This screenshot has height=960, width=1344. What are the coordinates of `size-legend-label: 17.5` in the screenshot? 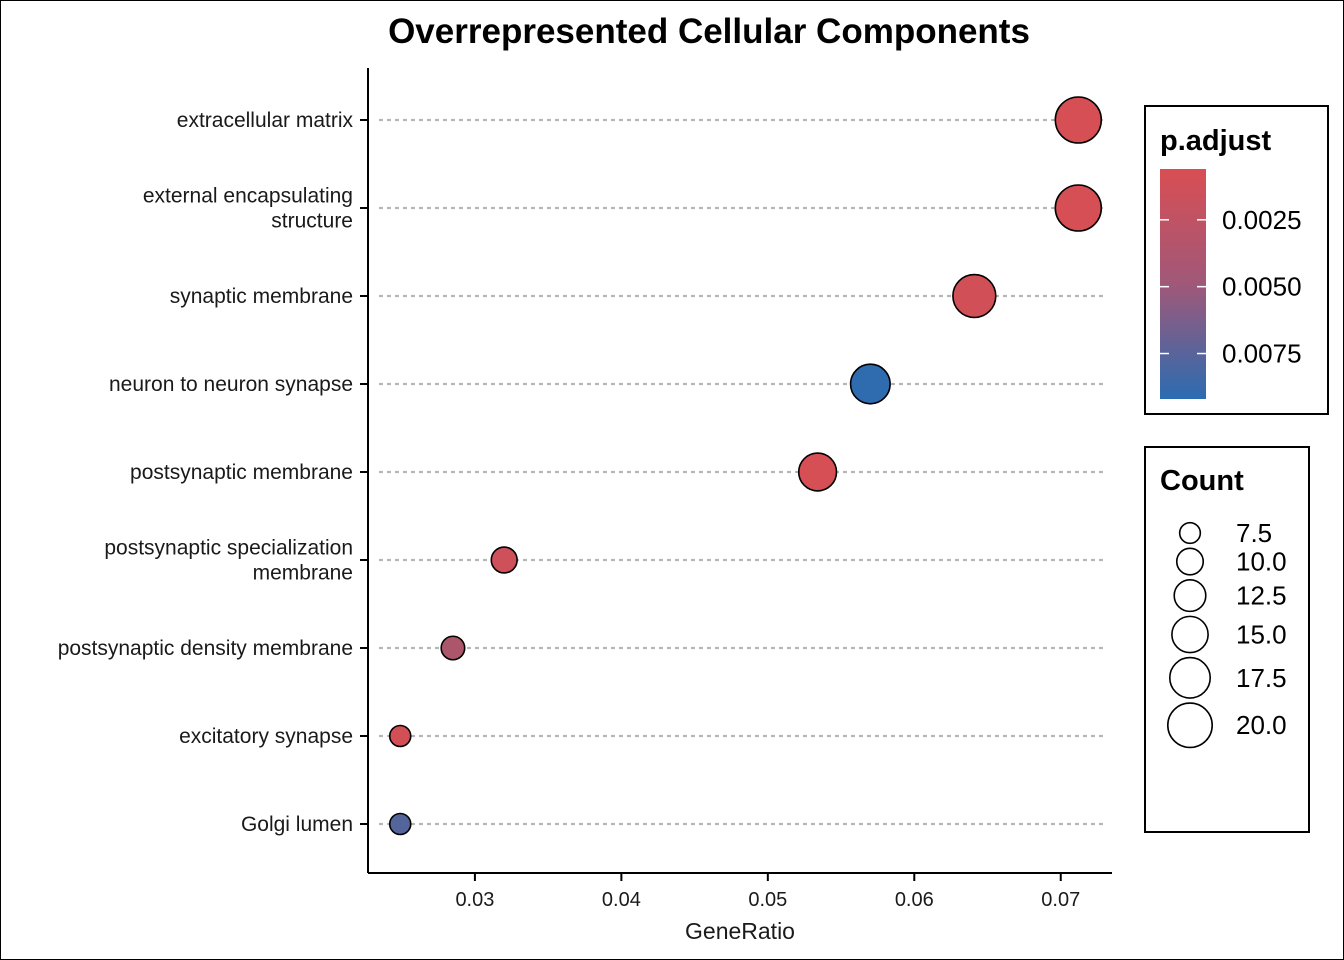 It's located at (1261, 678).